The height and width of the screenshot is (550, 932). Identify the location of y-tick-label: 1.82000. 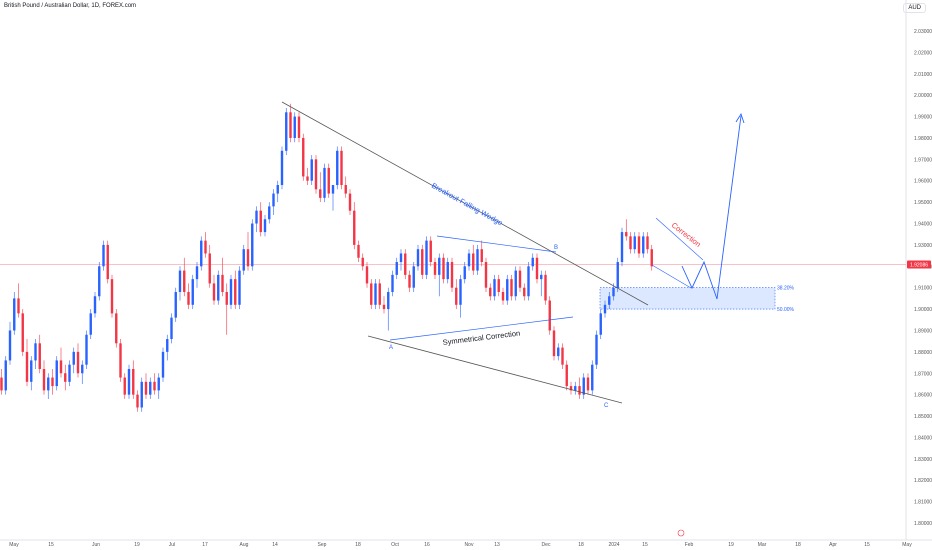
(923, 481).